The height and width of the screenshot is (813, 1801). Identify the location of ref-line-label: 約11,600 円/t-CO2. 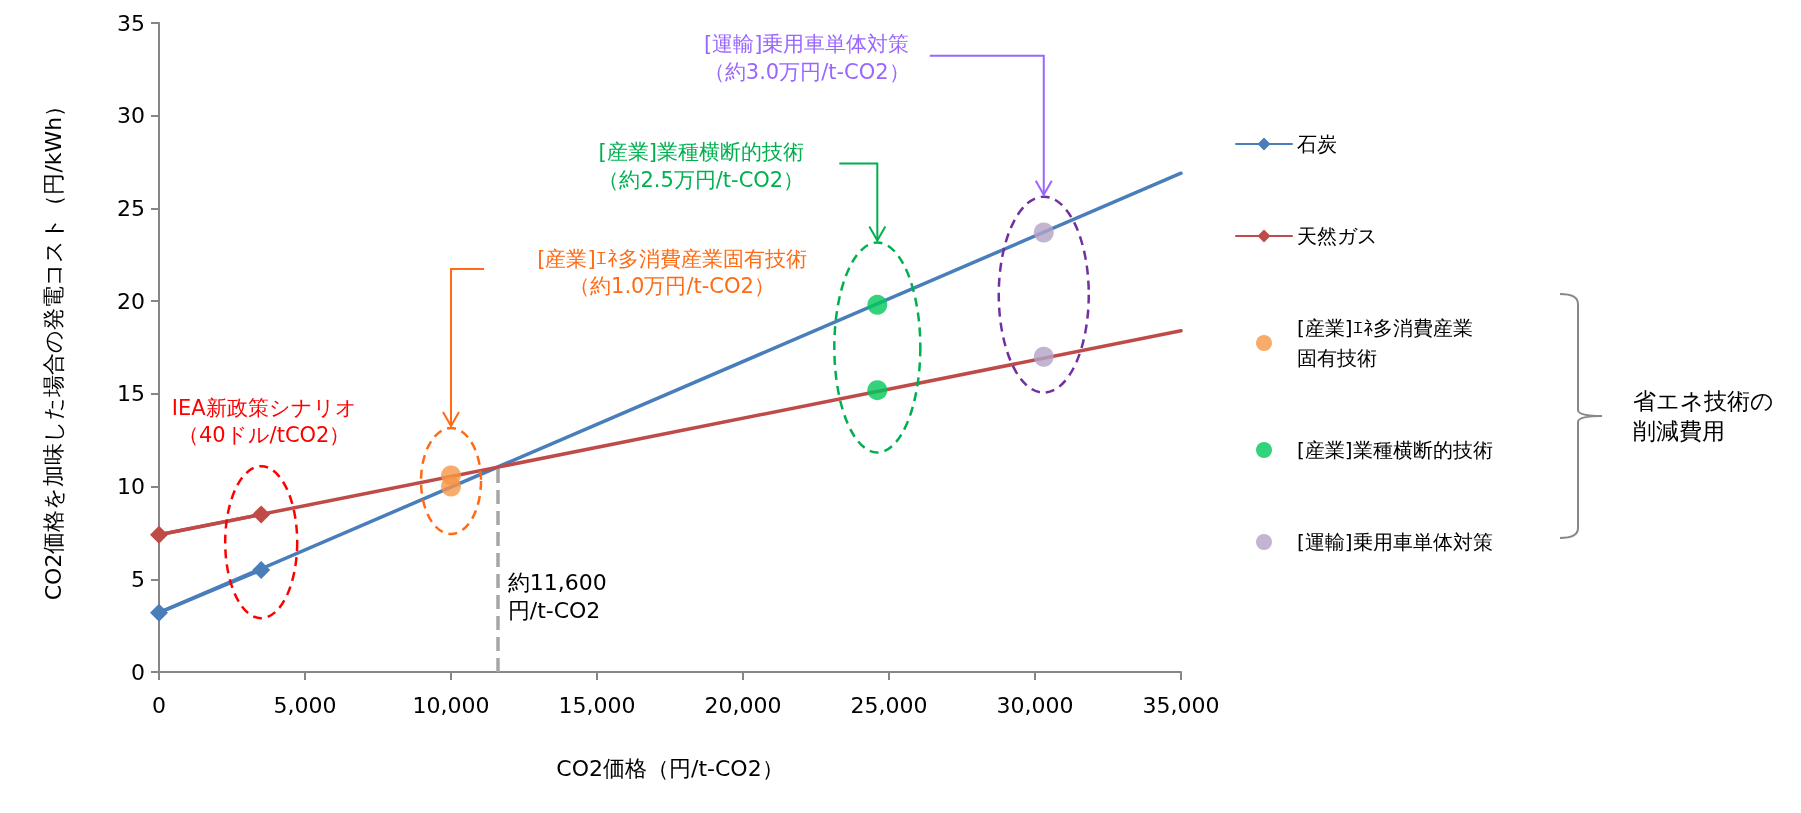
(557, 596).